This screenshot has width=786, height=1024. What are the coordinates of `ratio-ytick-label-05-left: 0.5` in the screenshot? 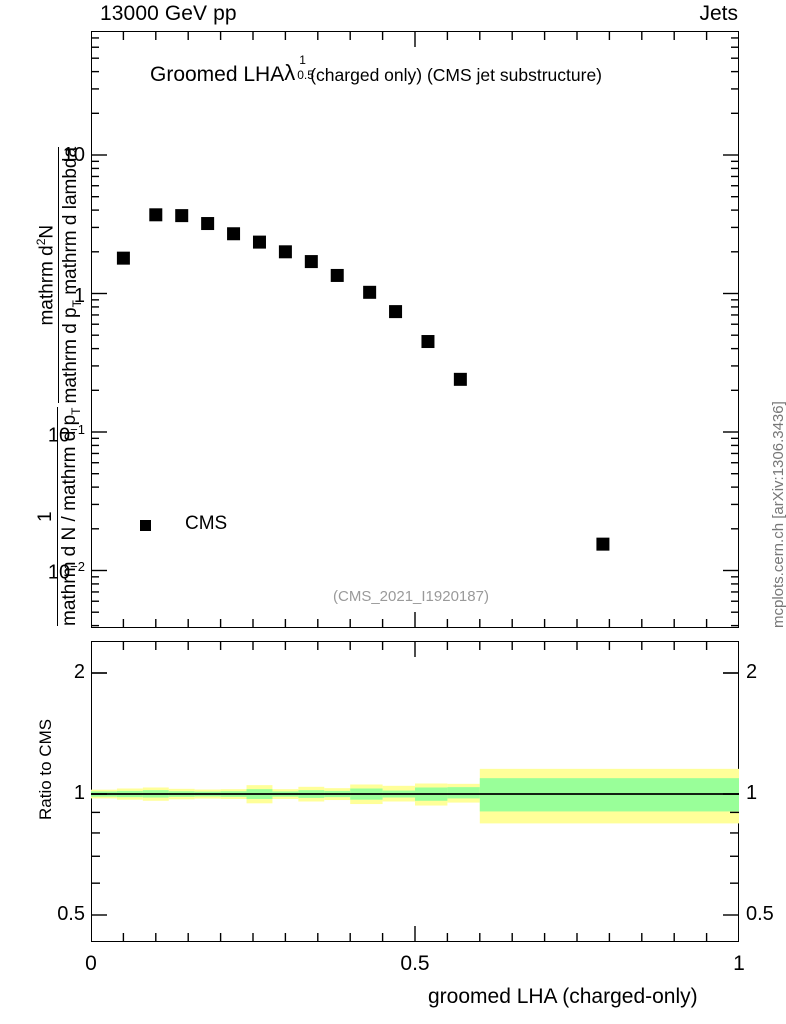 It's located at (47, 914).